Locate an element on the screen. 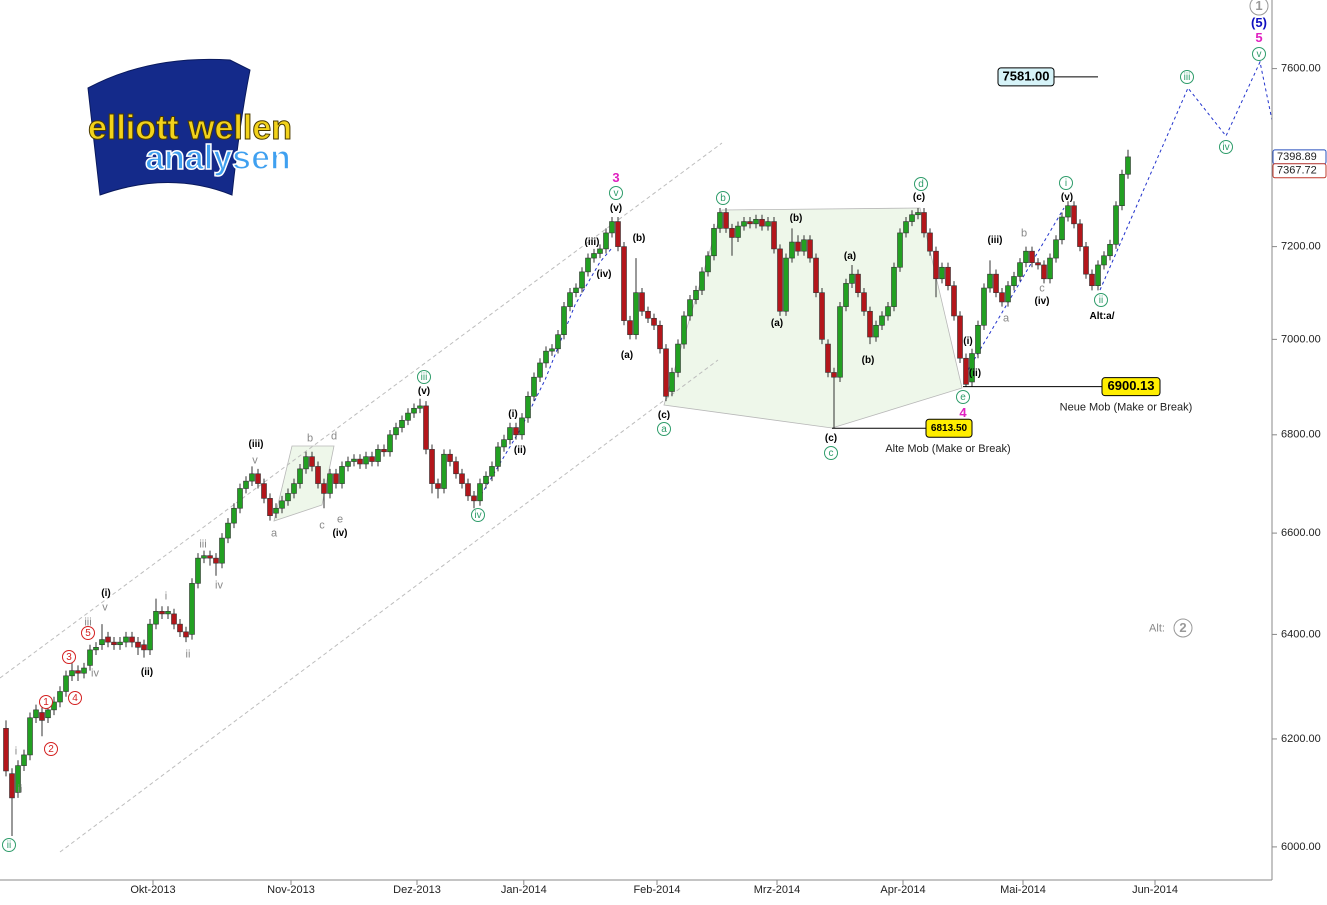 The height and width of the screenshot is (905, 1327). y-tick-label: 6200.00 is located at coordinates (1301, 739).